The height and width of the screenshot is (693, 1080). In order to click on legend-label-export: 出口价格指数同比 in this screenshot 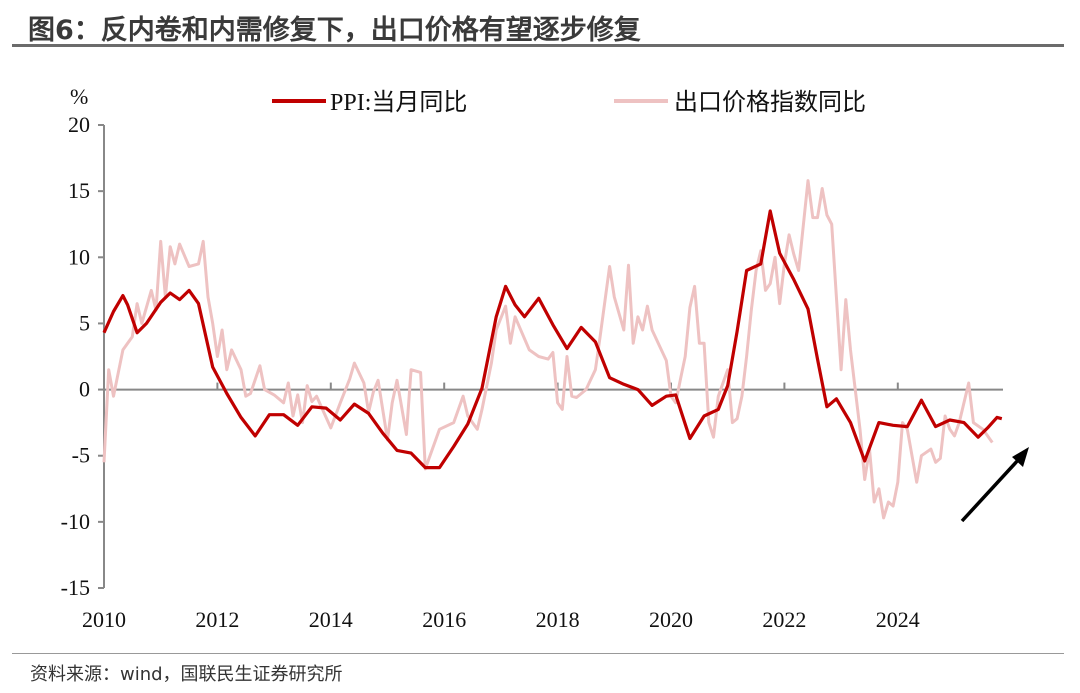, I will do `click(770, 102)`.